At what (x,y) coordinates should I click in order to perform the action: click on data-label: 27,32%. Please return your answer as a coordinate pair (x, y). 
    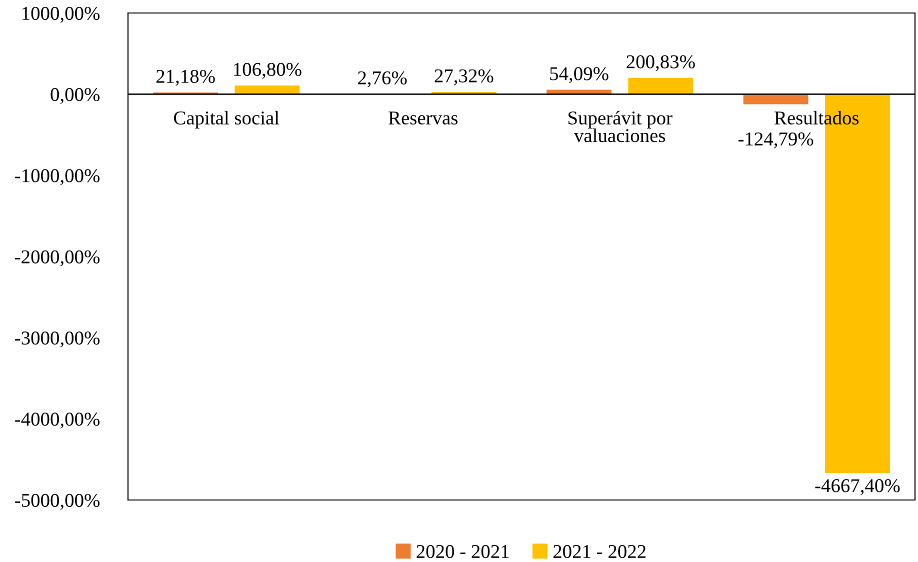
    Looking at the image, I should click on (464, 77).